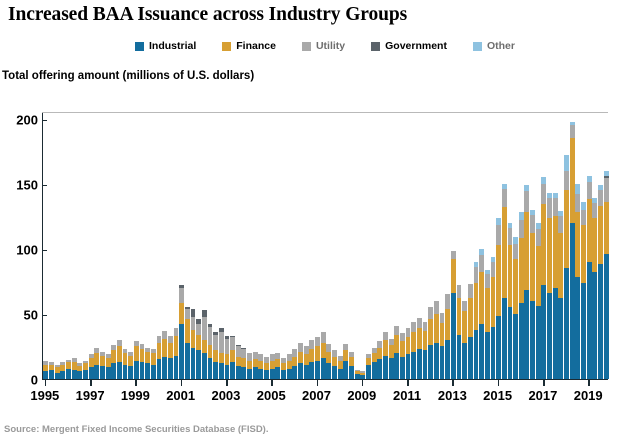 The image size is (623, 448). Describe the element at coordinates (193, 343) in the screenshot. I see `bar-2001Q3` at that location.